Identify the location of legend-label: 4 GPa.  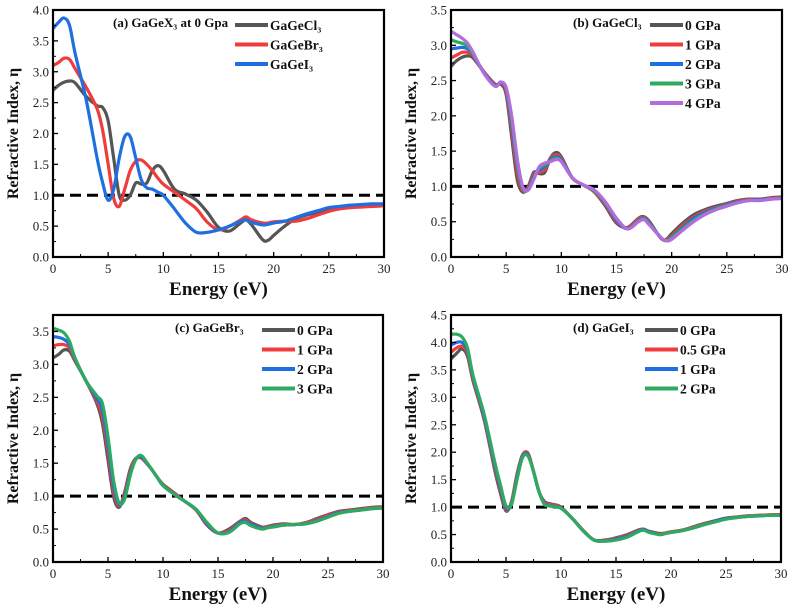
(703, 103).